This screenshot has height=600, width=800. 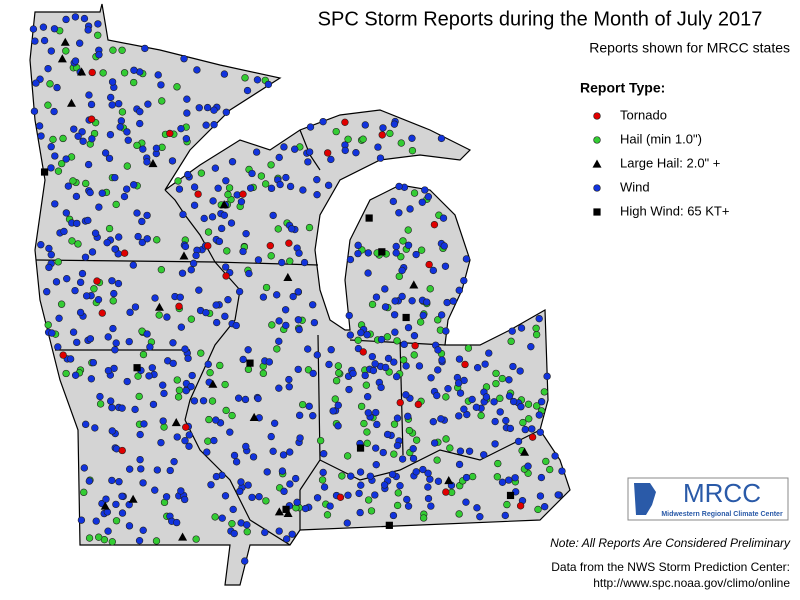 I want to click on legend-label: High Wind: 65 KT+, so click(x=674, y=210).